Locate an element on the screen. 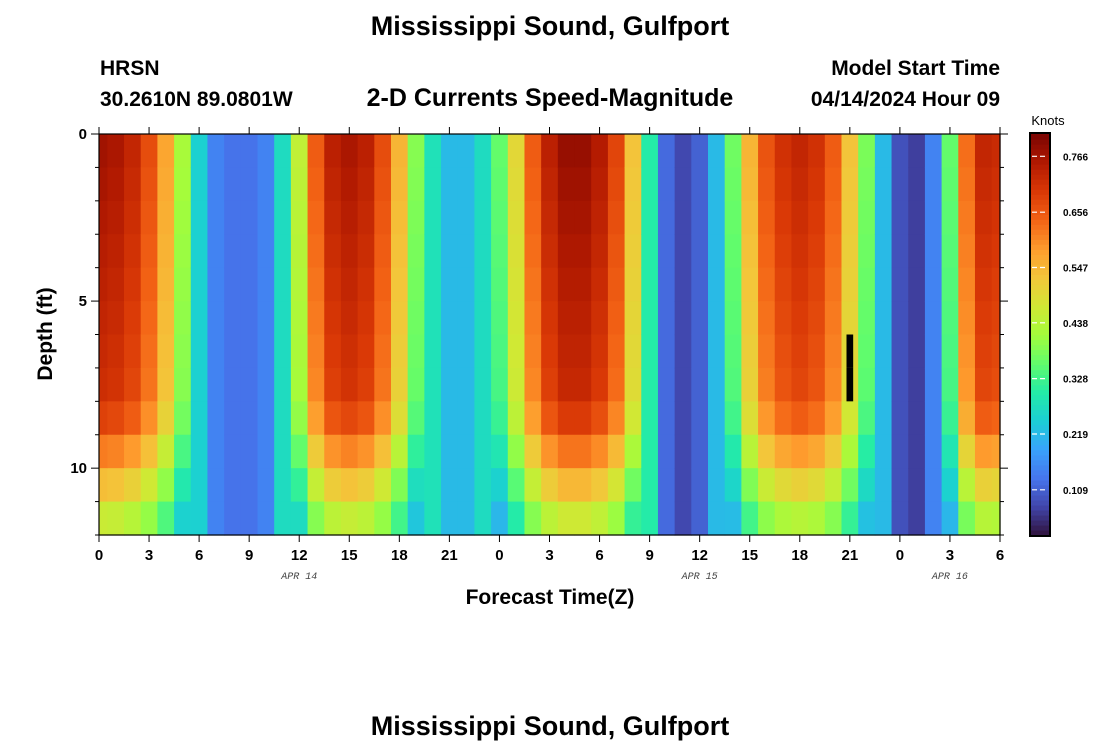 Image resolution: width=1100 pixels, height=750 pixels. colorbar-tick-label: 0.766 is located at coordinates (1075, 157).